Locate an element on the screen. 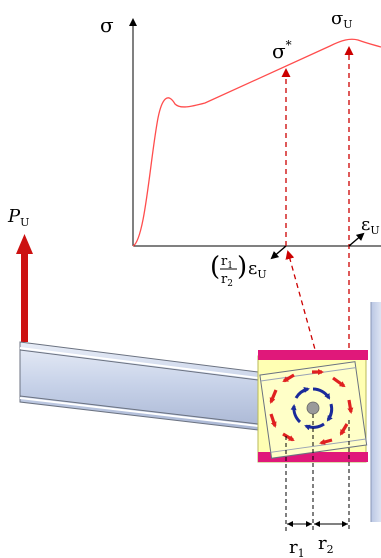  epsilon-u-label: εU is located at coordinates (370, 225).